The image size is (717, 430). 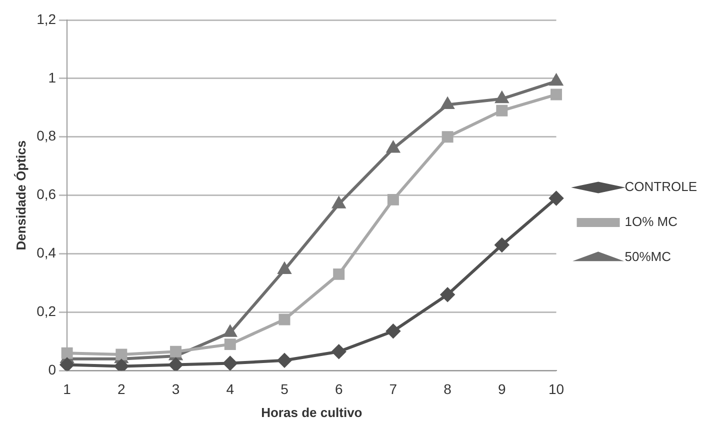 I want to click on x-tick-label: 7, so click(x=393, y=388).